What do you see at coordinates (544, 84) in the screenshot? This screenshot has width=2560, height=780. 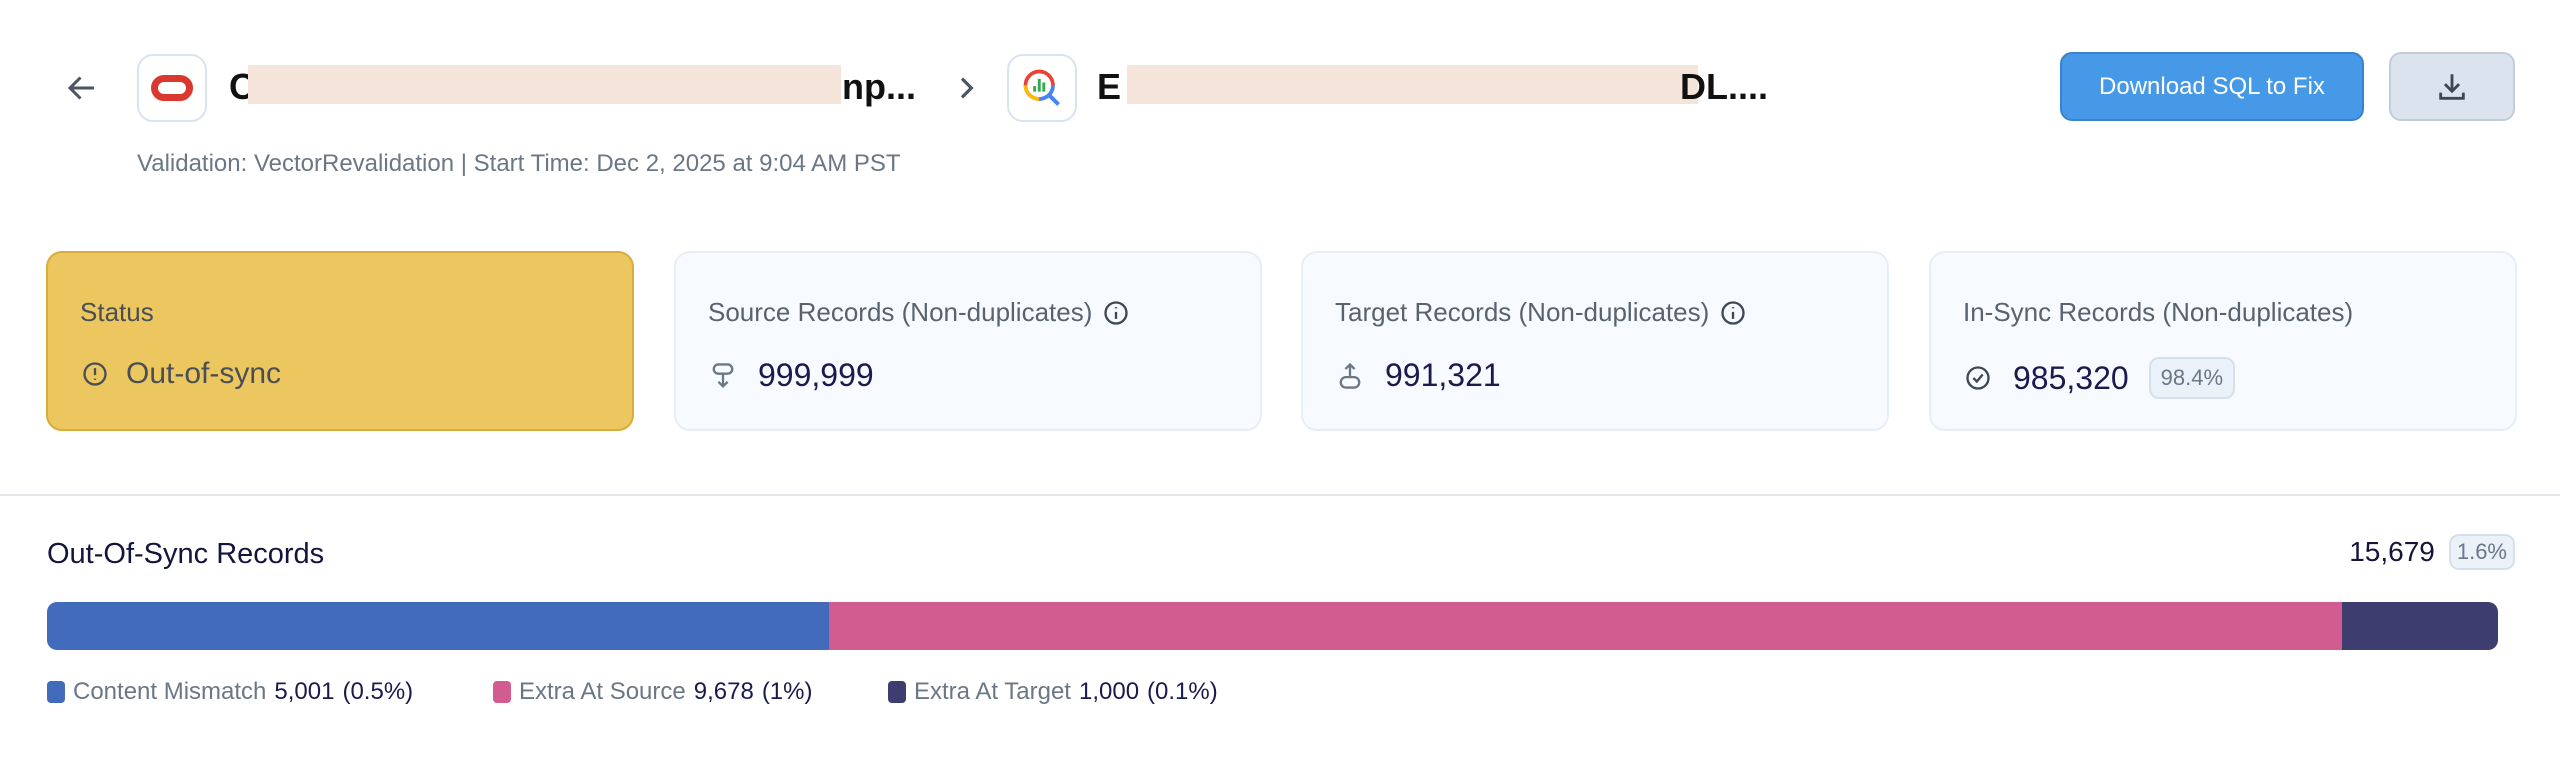 I see `redacted-source-name` at bounding box center [544, 84].